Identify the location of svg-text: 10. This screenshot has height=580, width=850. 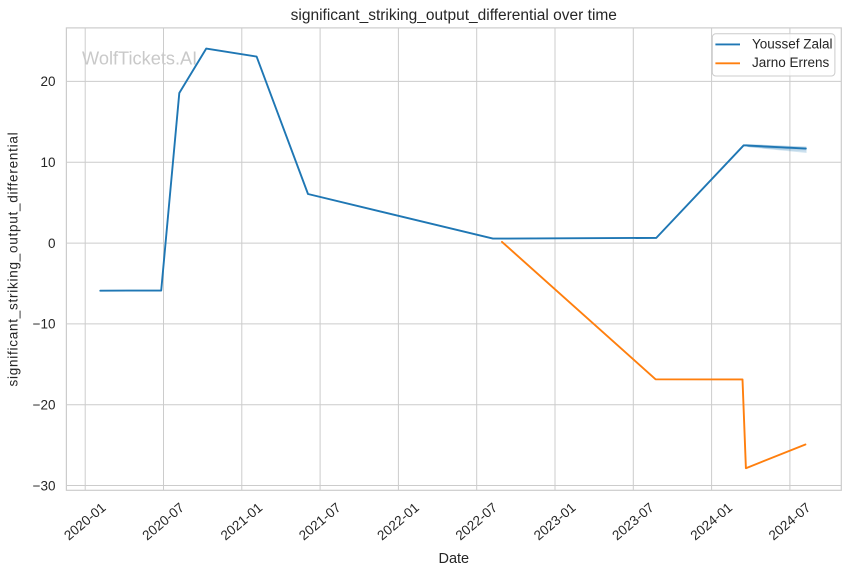
(47, 162).